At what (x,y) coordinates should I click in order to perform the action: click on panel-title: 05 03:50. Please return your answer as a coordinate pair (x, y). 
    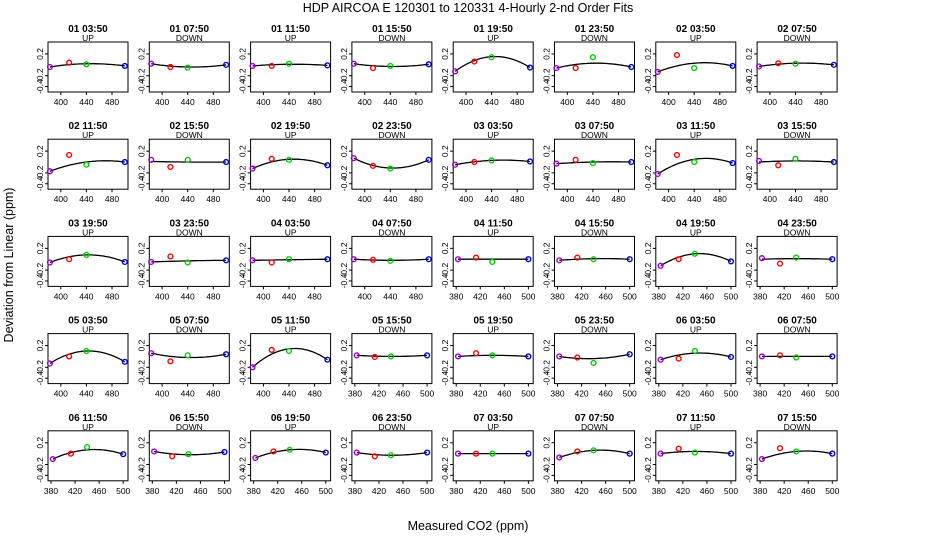
    Looking at the image, I should click on (88, 321).